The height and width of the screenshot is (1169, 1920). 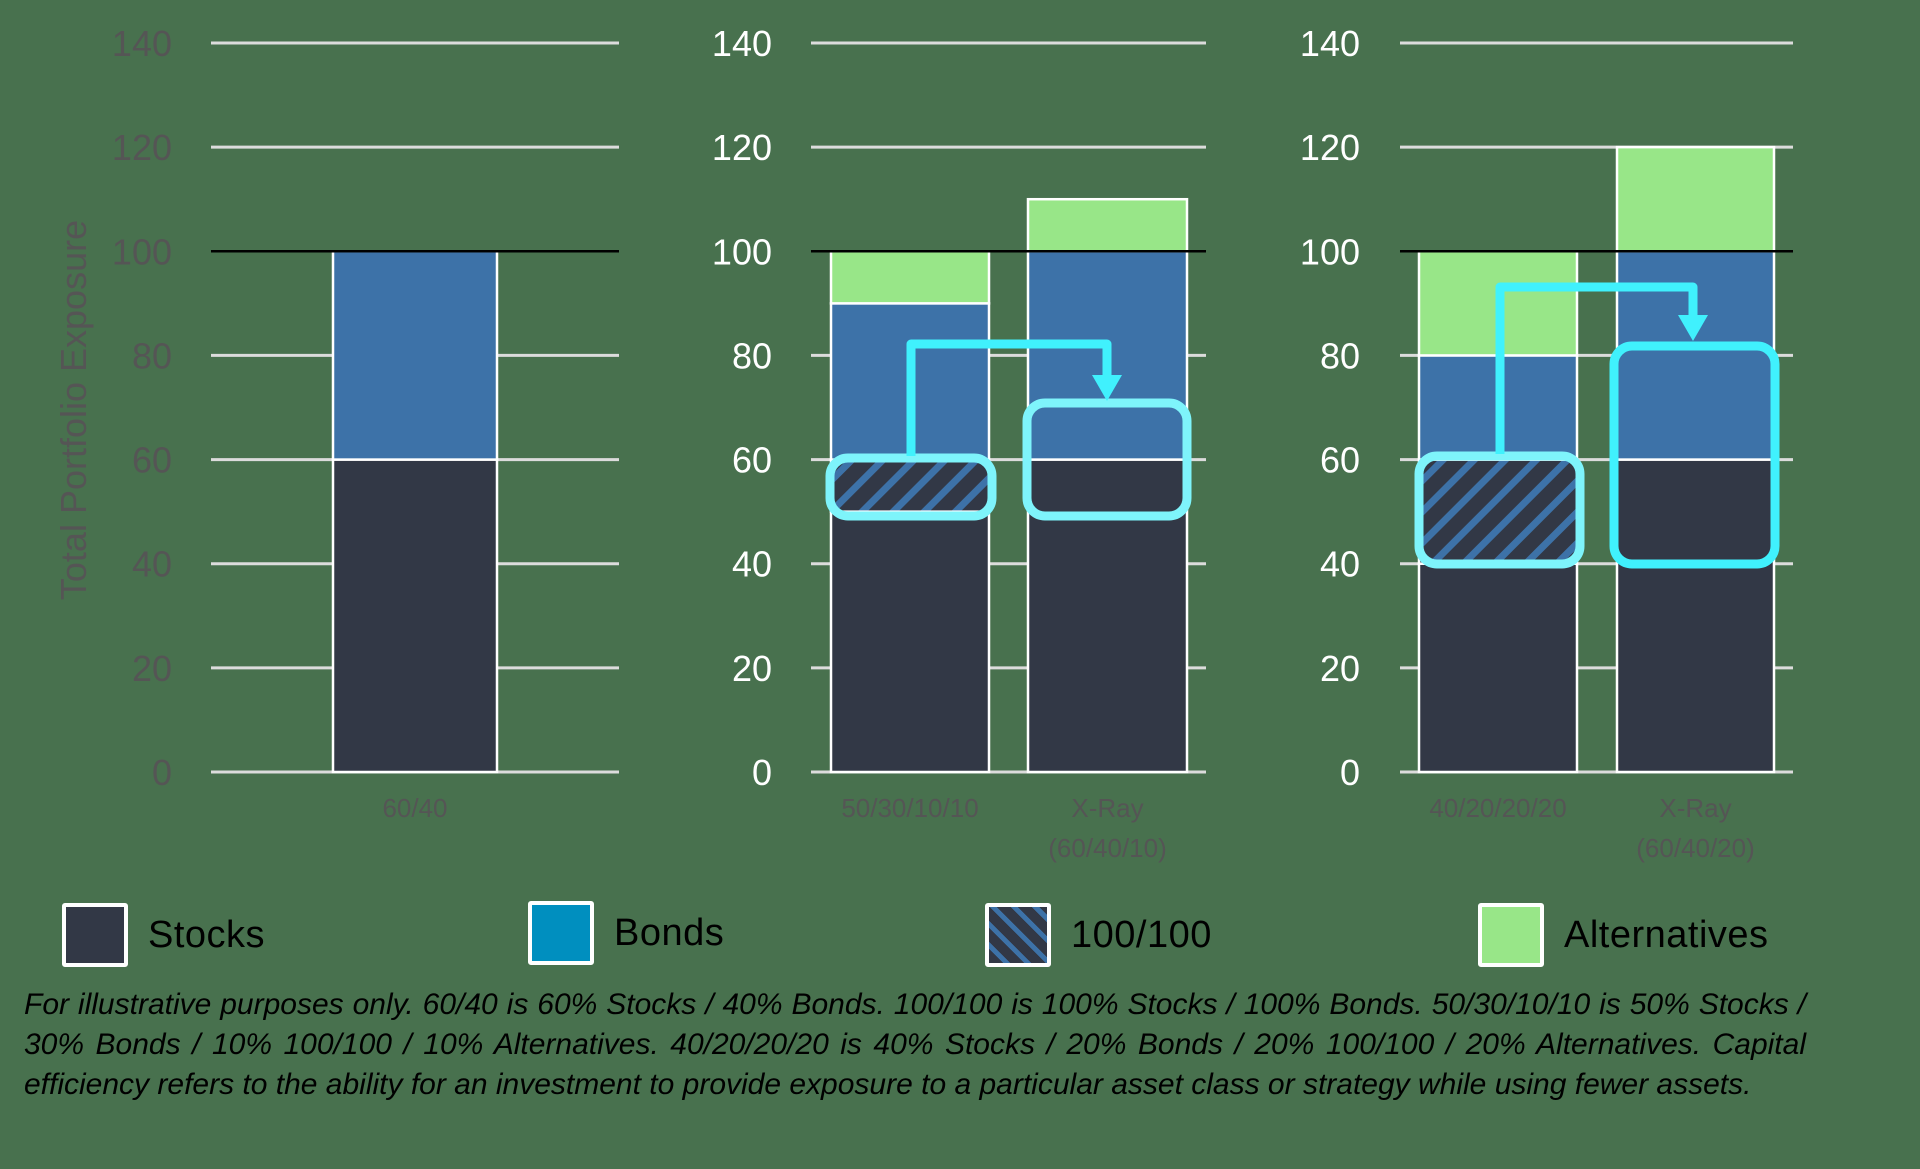 What do you see at coordinates (1695, 848) in the screenshot?
I see `x-category-label: (60/40/20)` at bounding box center [1695, 848].